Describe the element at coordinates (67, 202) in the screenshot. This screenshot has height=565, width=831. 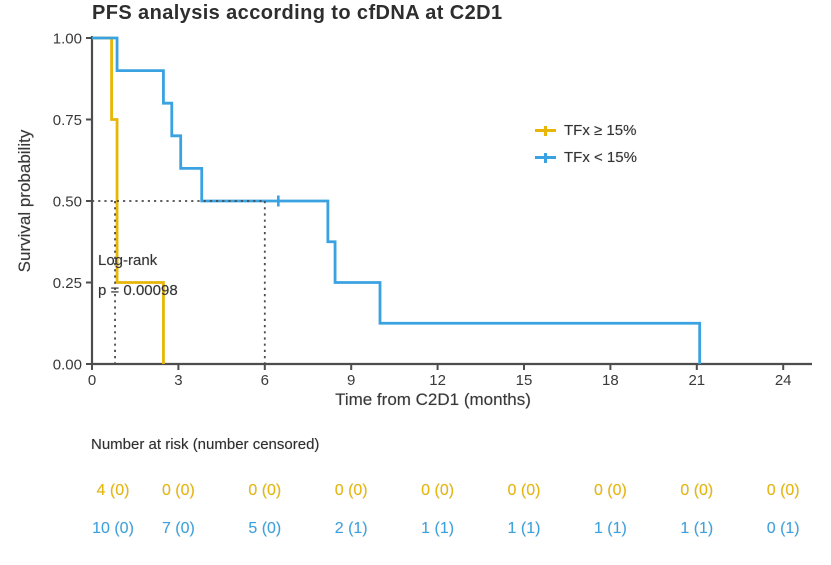
I see `y-tick-label: 0.50` at that location.